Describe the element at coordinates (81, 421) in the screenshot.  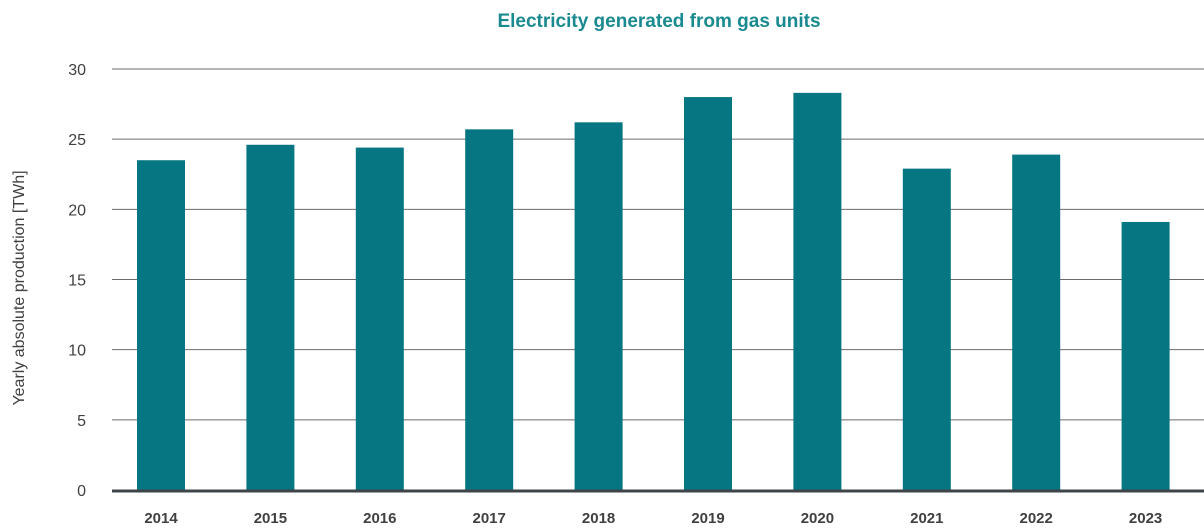
I see `y-tick-label: 5` at that location.